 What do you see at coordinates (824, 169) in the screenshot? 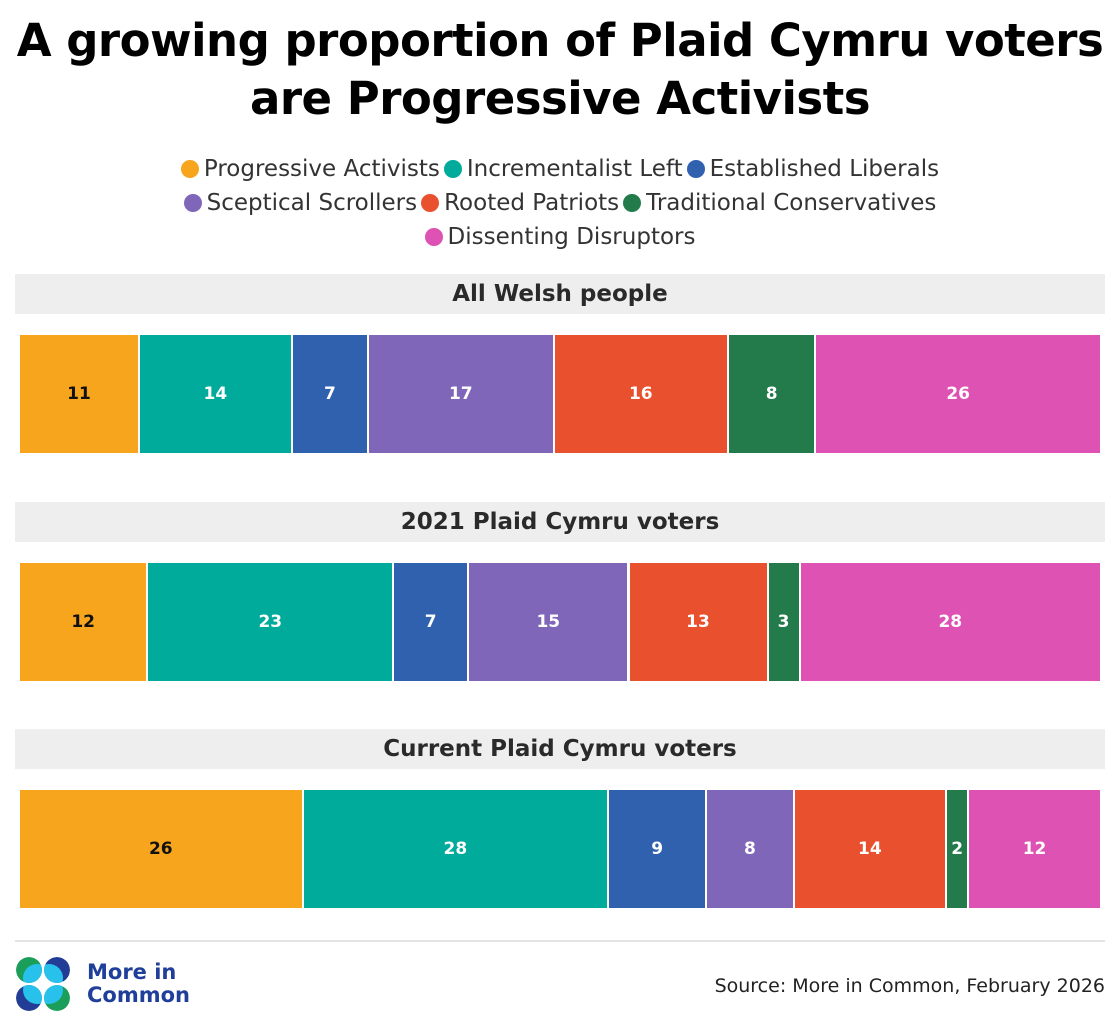
I see `legend-label: Established Liberals` at bounding box center [824, 169].